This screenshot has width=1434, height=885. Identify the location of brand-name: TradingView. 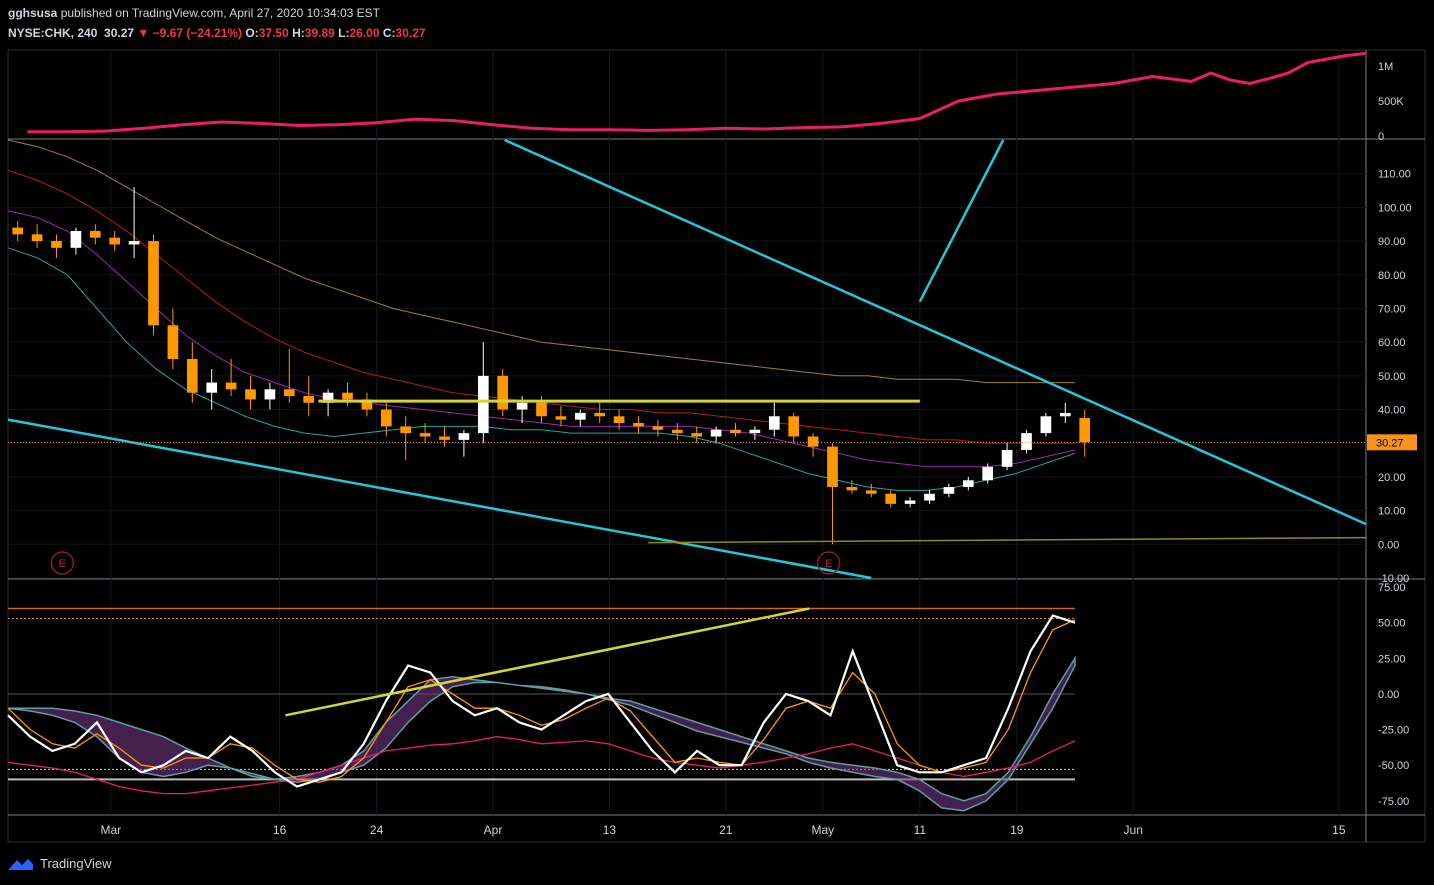
(76, 863).